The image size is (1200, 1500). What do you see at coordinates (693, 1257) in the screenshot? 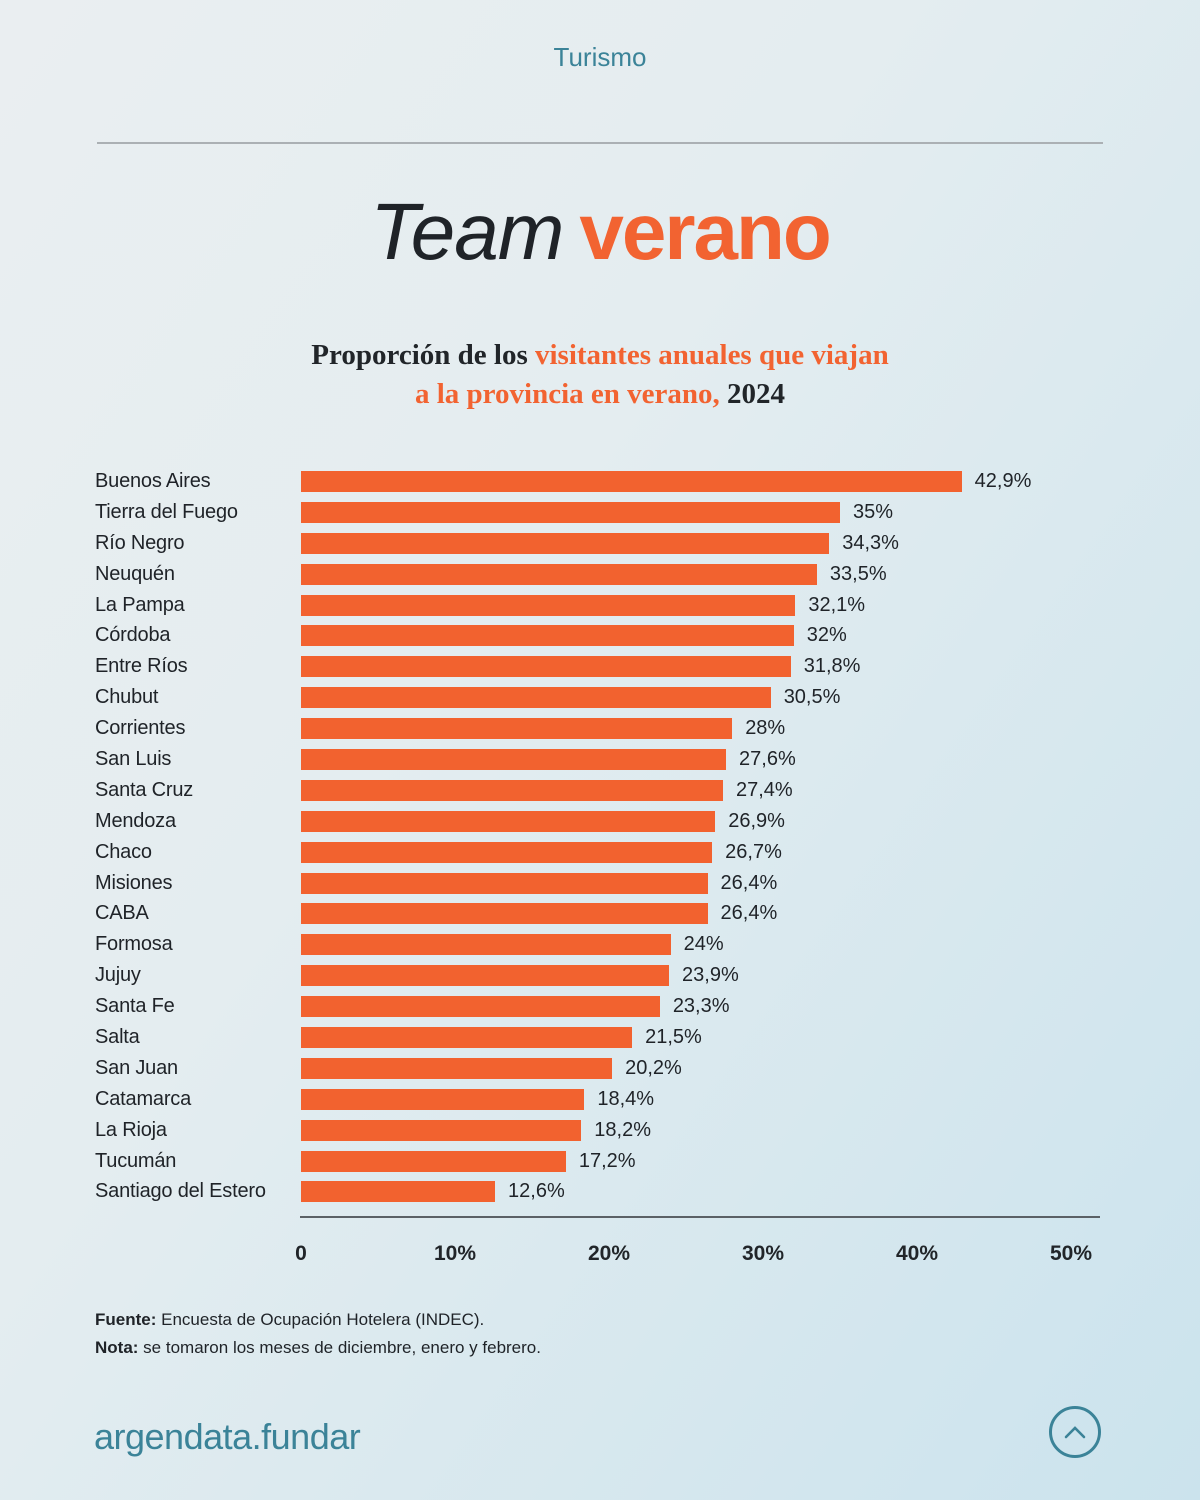
I see `x-axis-ticks: 0 10% 20% 30% 40% 50%` at bounding box center [693, 1257].